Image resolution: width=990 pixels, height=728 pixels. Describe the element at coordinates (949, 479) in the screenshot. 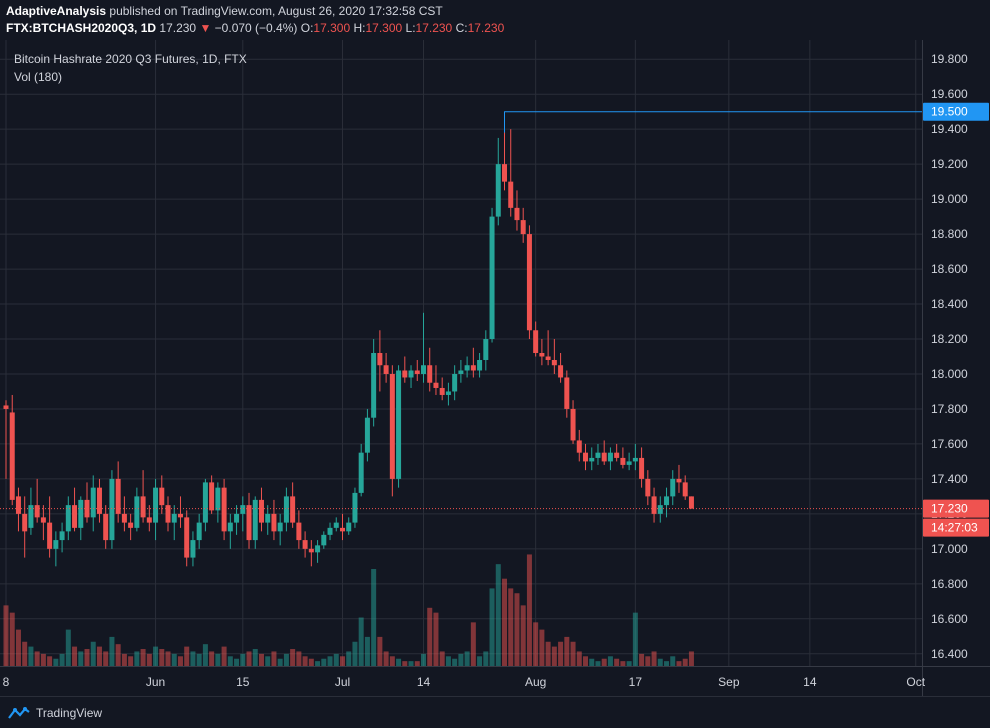

I see `y-tick-label: 17.400` at that location.